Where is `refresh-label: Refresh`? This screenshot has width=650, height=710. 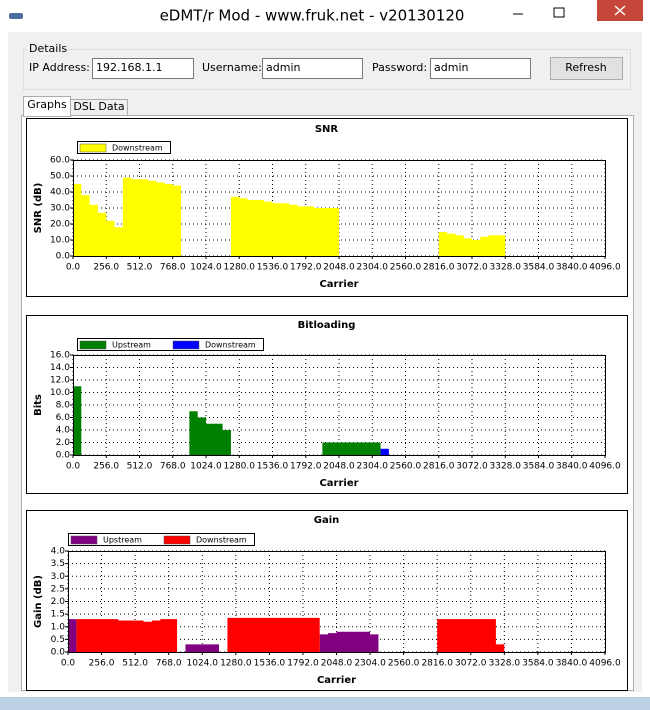
refresh-label: Refresh is located at coordinates (586, 67).